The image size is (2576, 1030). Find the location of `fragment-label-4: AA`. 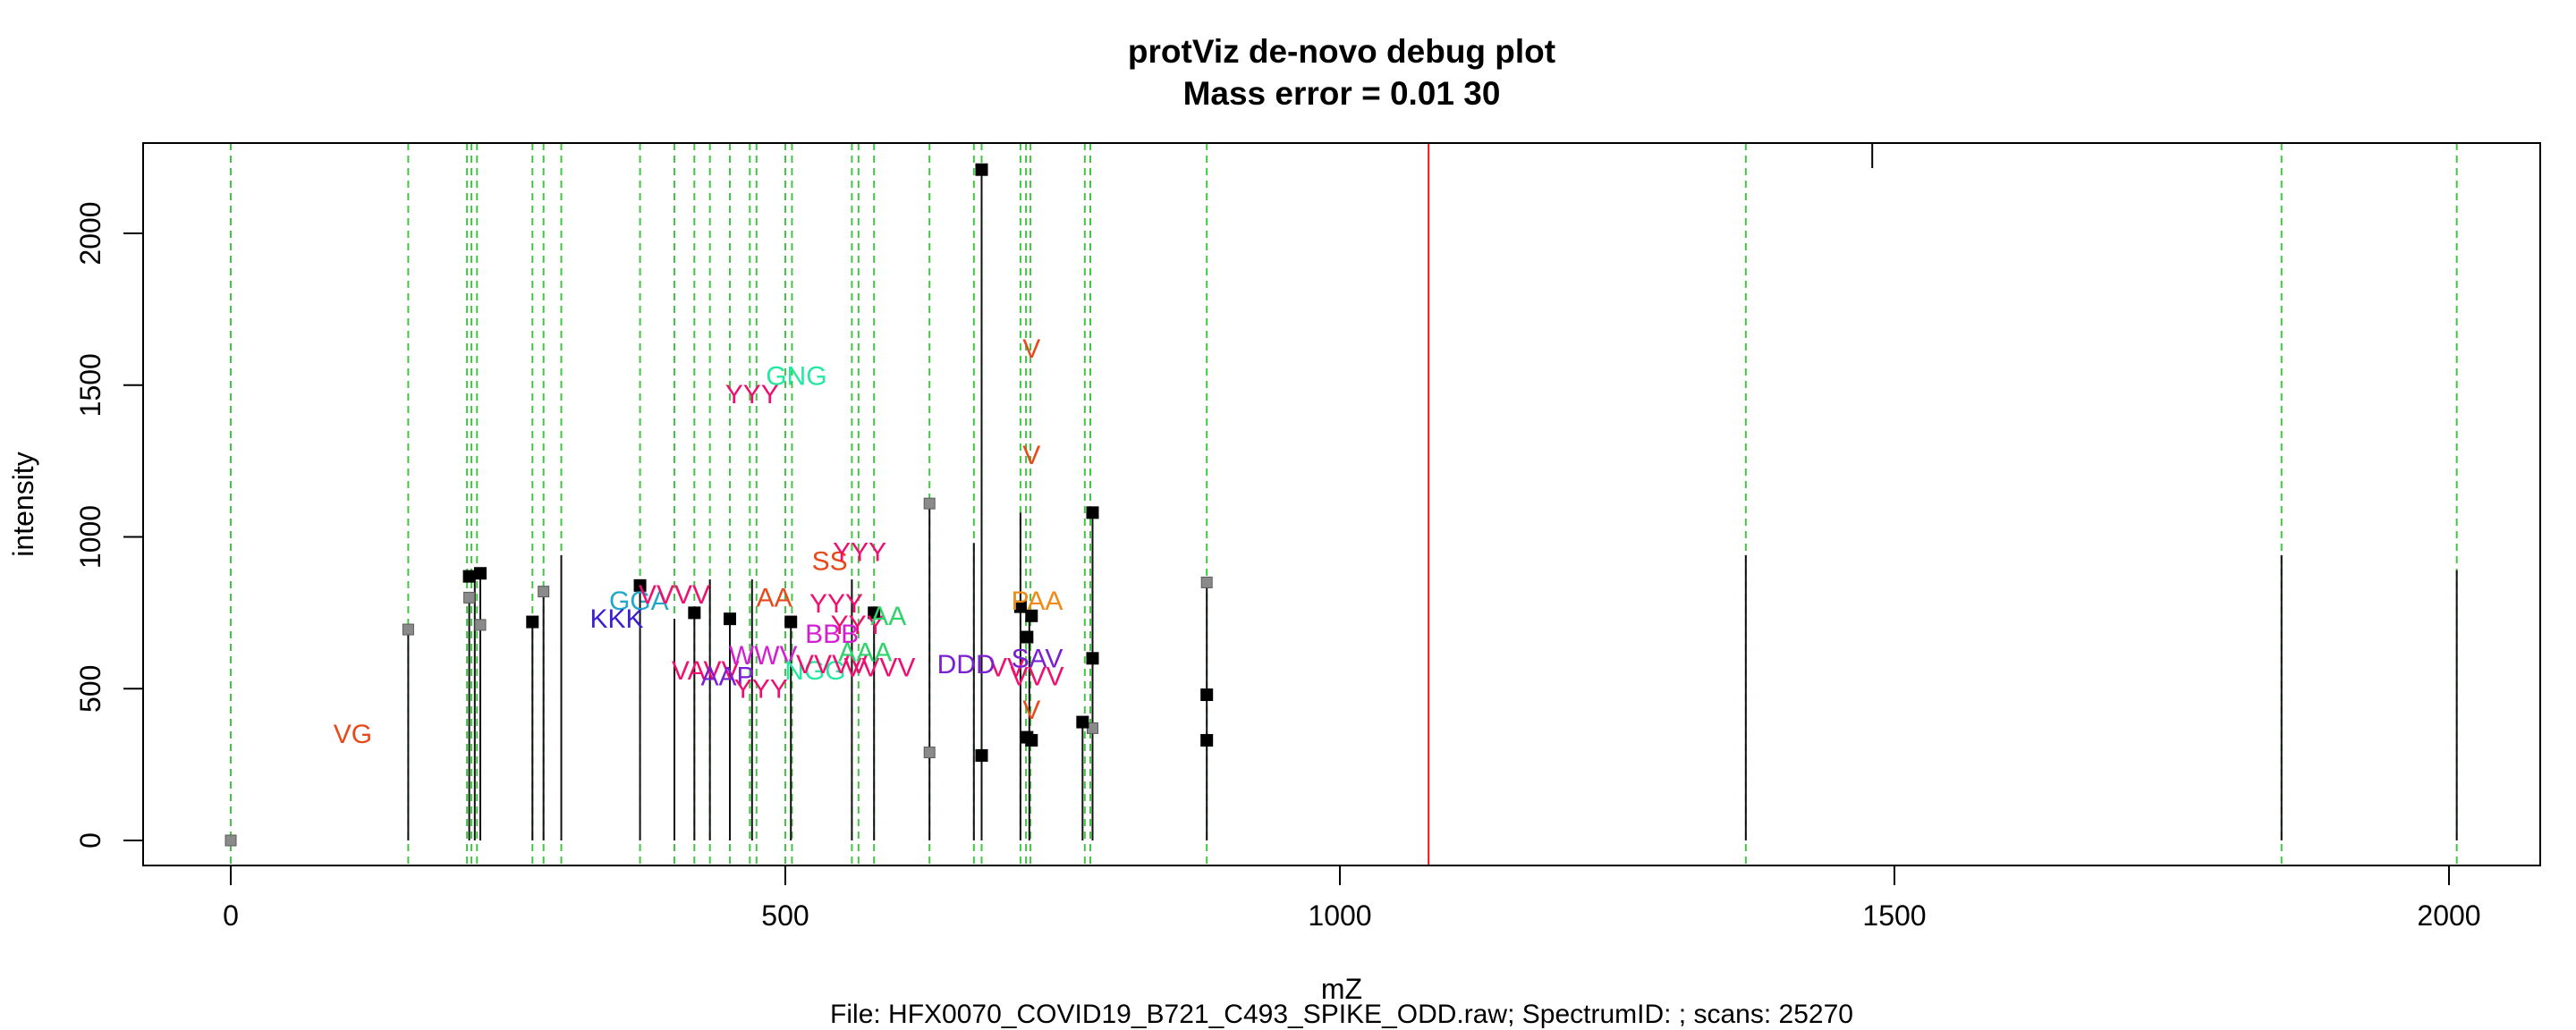

fragment-label-4: AA is located at coordinates (774, 597).